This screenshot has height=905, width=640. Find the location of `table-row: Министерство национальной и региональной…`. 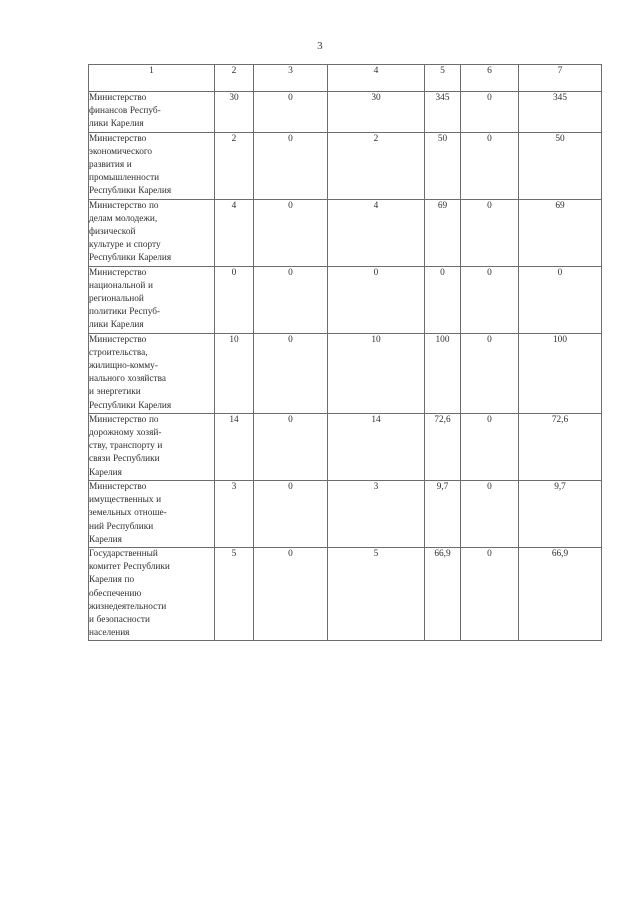

table-row: Министерство национальной и региональной… is located at coordinates (345, 299).